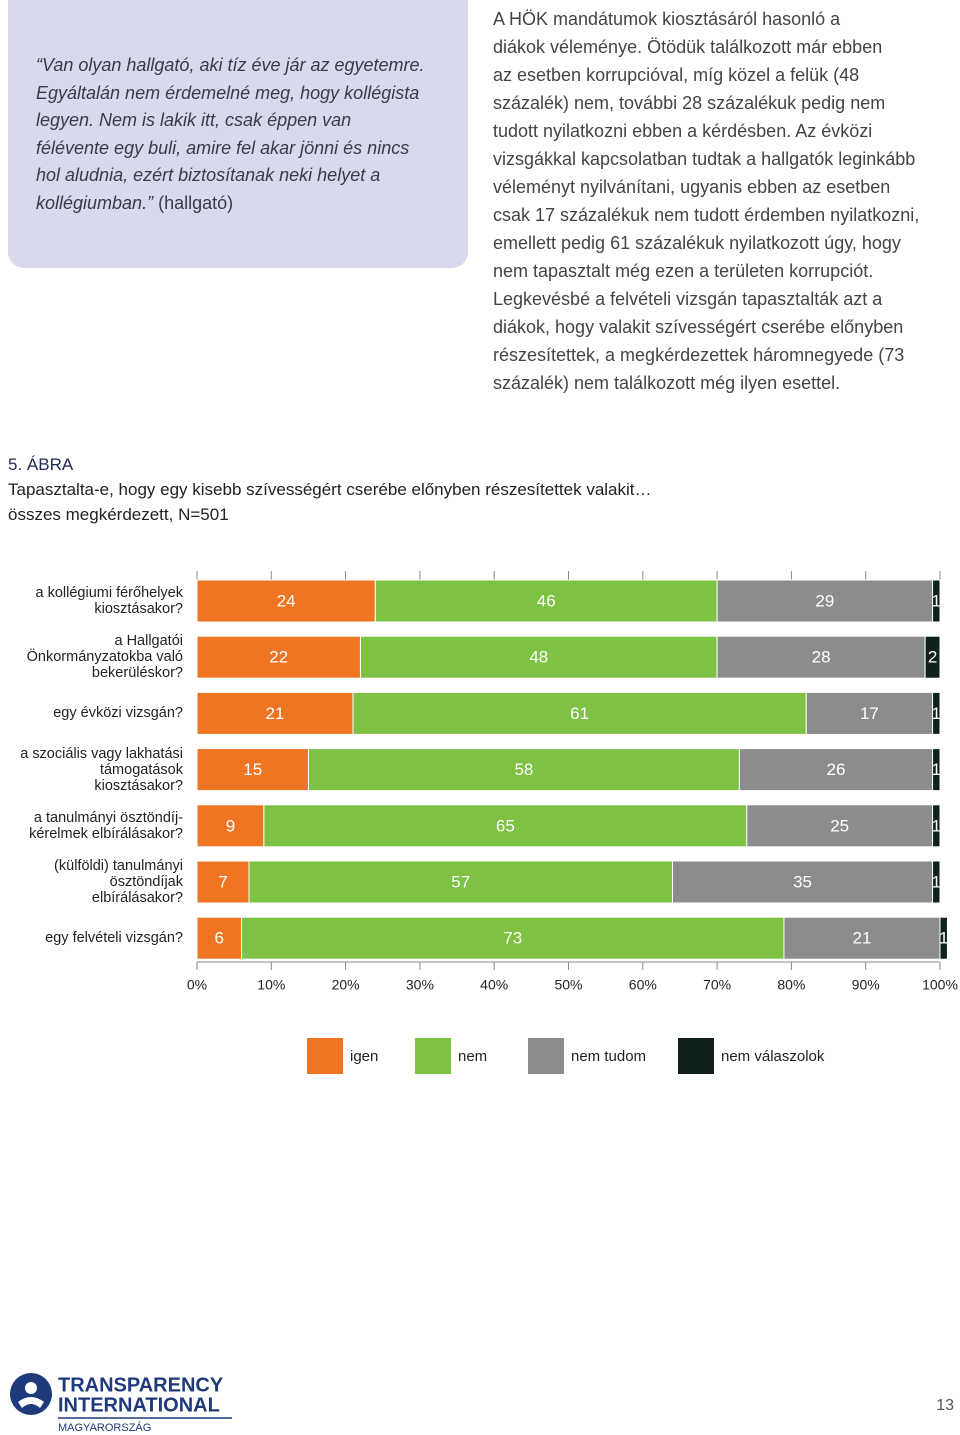 The width and height of the screenshot is (960, 1435). I want to click on value-label: 26, so click(836, 769).